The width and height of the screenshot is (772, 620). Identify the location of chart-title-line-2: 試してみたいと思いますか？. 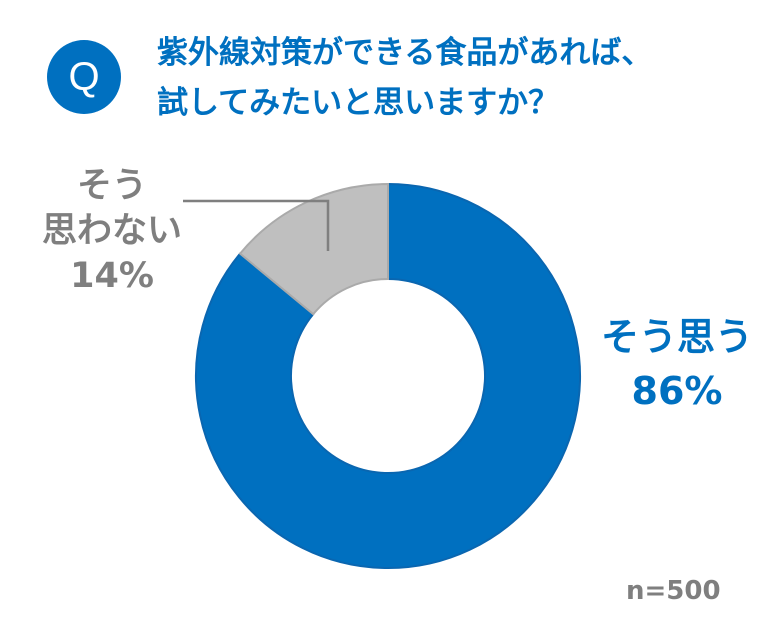
(358, 103).